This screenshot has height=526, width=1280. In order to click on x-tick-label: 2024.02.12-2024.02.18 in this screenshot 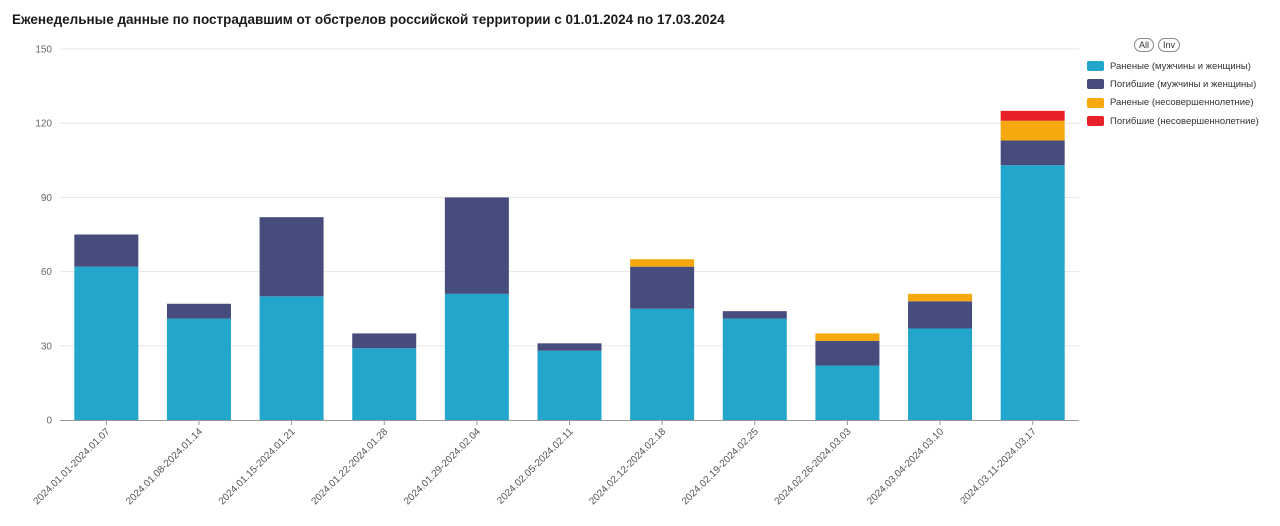, I will do `click(627, 466)`.